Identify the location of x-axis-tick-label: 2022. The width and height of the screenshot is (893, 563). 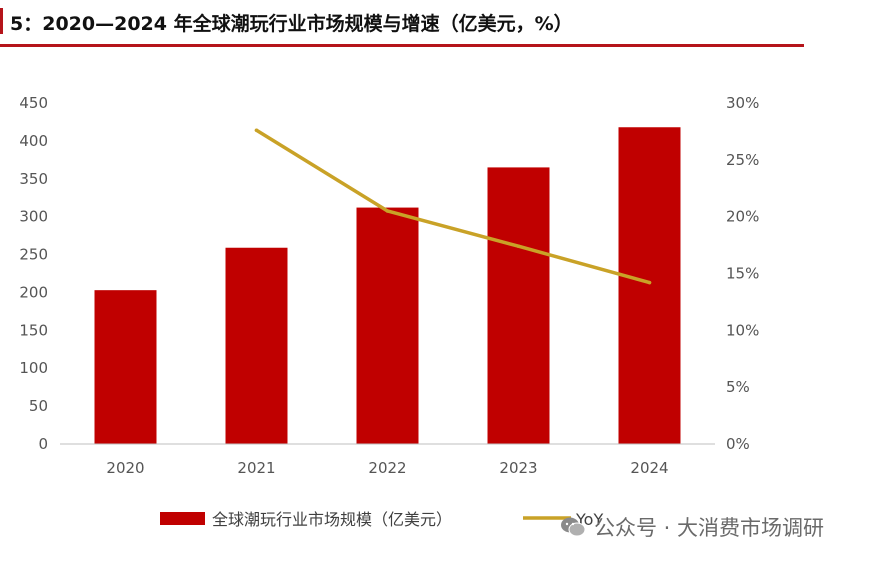
(387, 468).